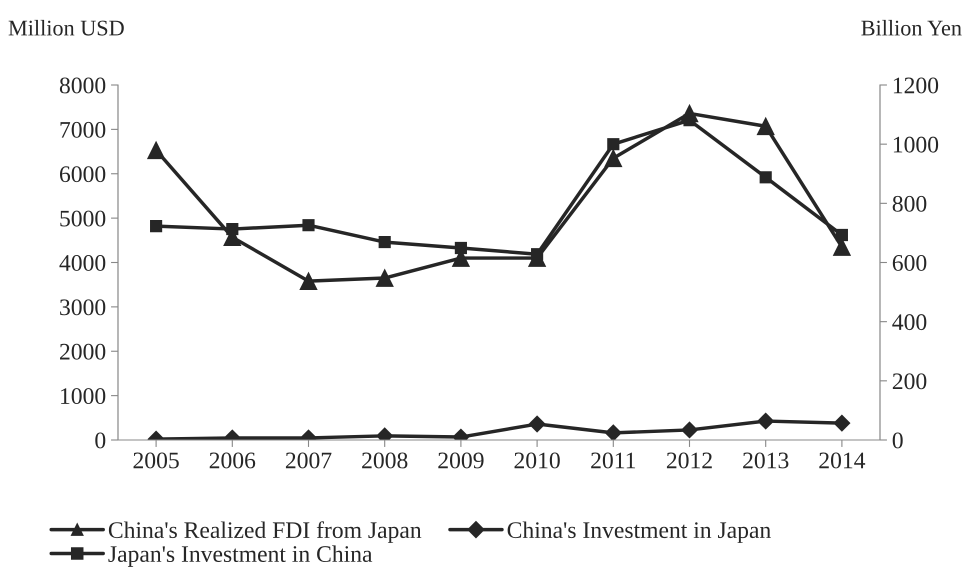  What do you see at coordinates (916, 85) in the screenshot?
I see `y2-tick-label: 1200` at bounding box center [916, 85].